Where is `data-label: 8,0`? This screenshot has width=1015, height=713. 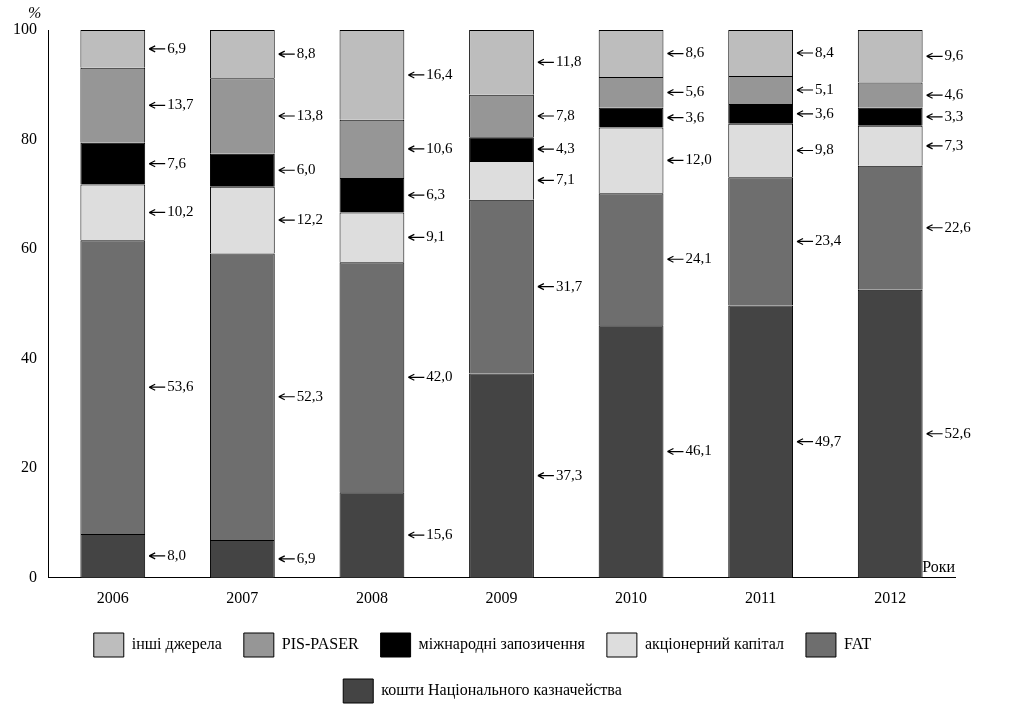
data-label: 8,0 is located at coordinates (176, 554).